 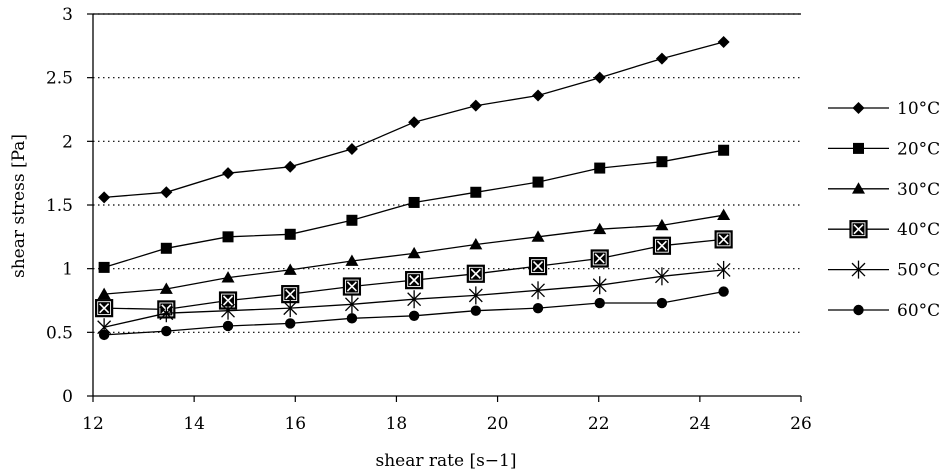 I want to click on y-tick-label: 2.5, so click(x=59, y=79).